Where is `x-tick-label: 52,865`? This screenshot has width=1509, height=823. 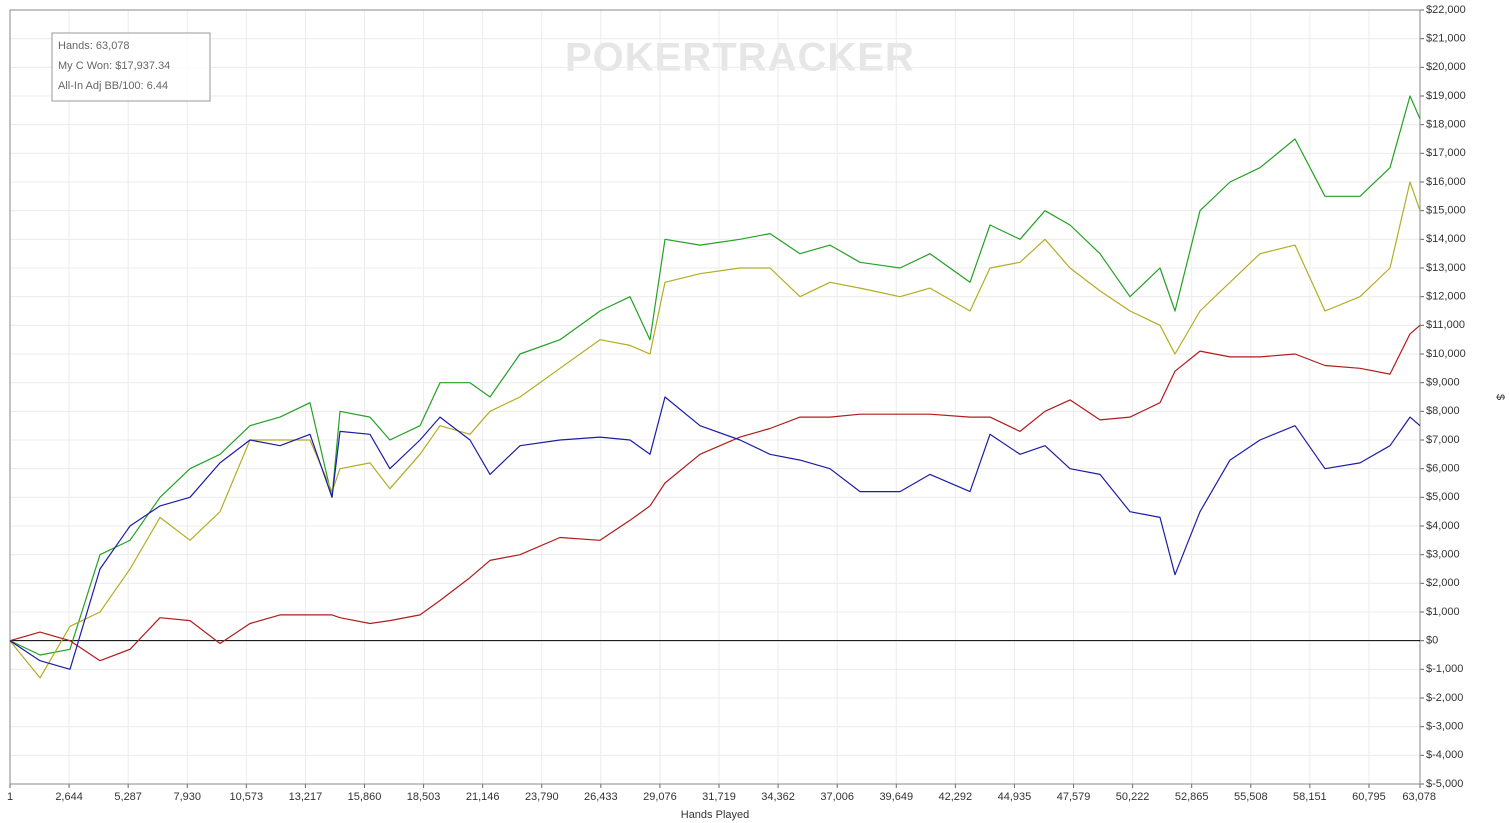 x-tick-label: 52,865 is located at coordinates (1192, 797).